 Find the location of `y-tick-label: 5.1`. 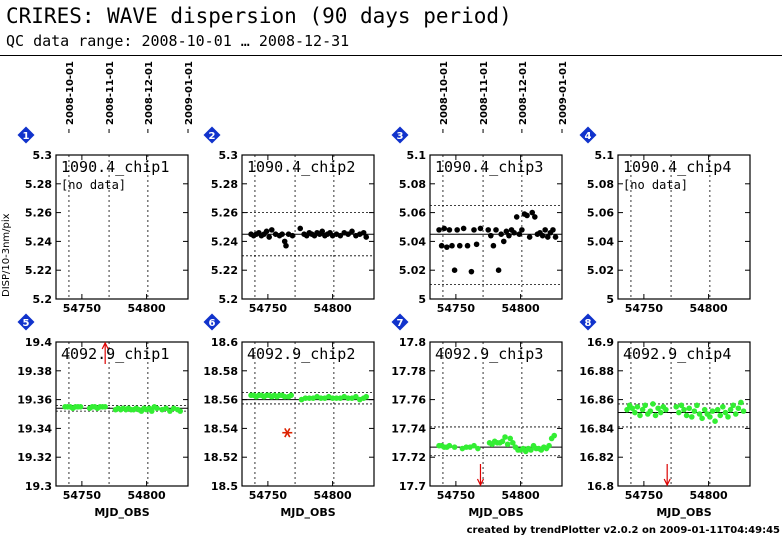

y-tick-label: 5.1 is located at coordinates (605, 155).